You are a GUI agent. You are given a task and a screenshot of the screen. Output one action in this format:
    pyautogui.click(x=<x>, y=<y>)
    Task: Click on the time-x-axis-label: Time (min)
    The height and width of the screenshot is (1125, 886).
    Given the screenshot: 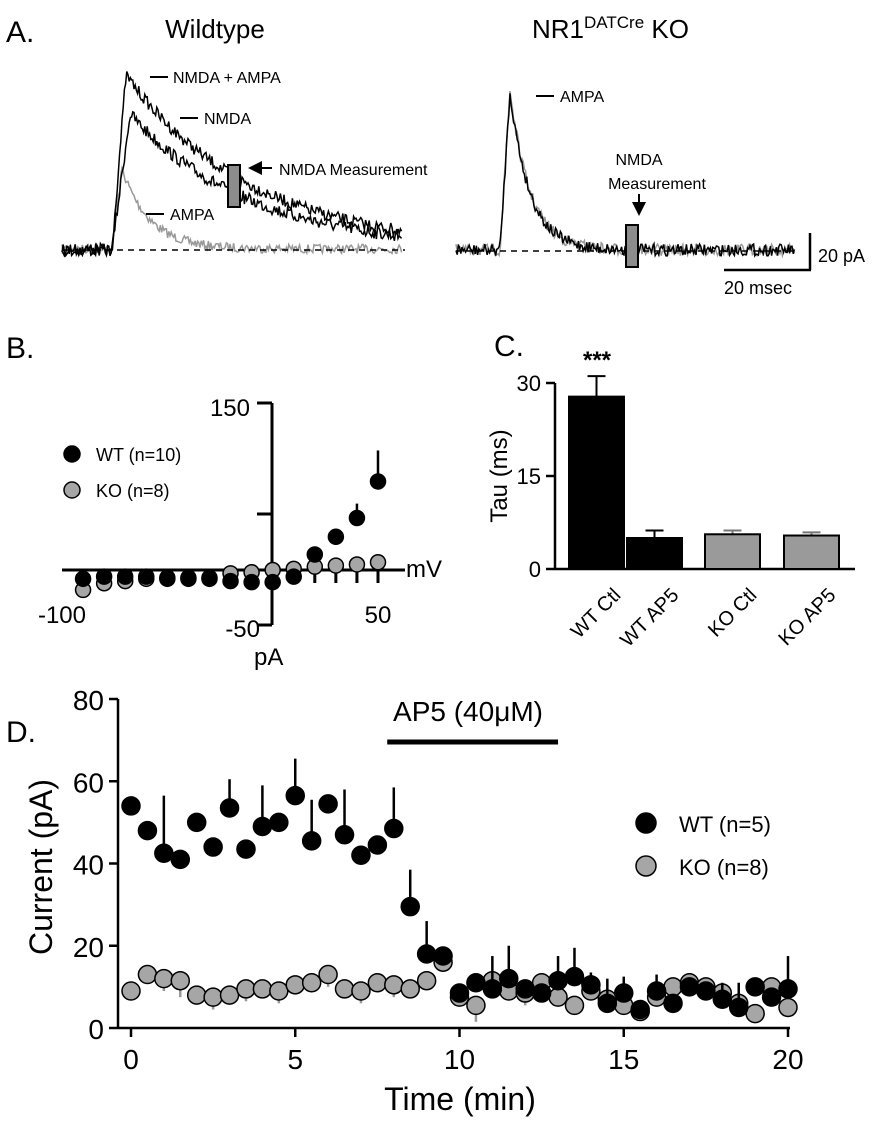 What is the action you would take?
    pyautogui.click(x=460, y=1099)
    